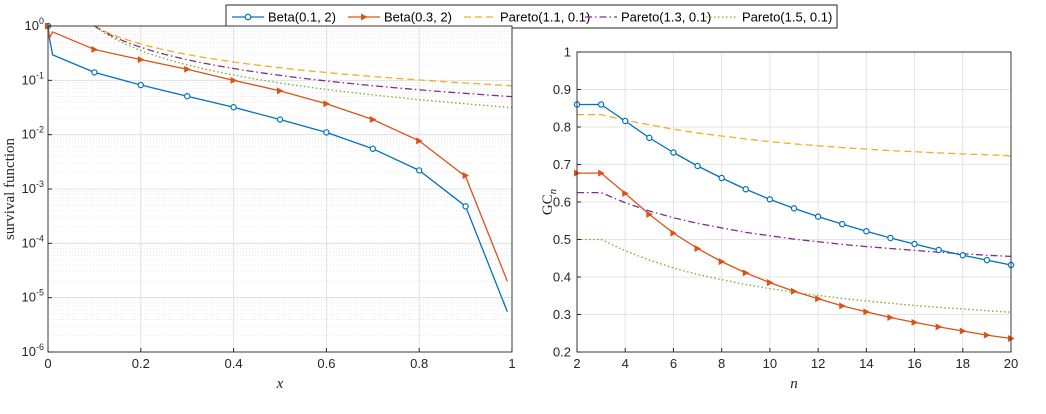  I want to click on legend-box, so click(531, 16).